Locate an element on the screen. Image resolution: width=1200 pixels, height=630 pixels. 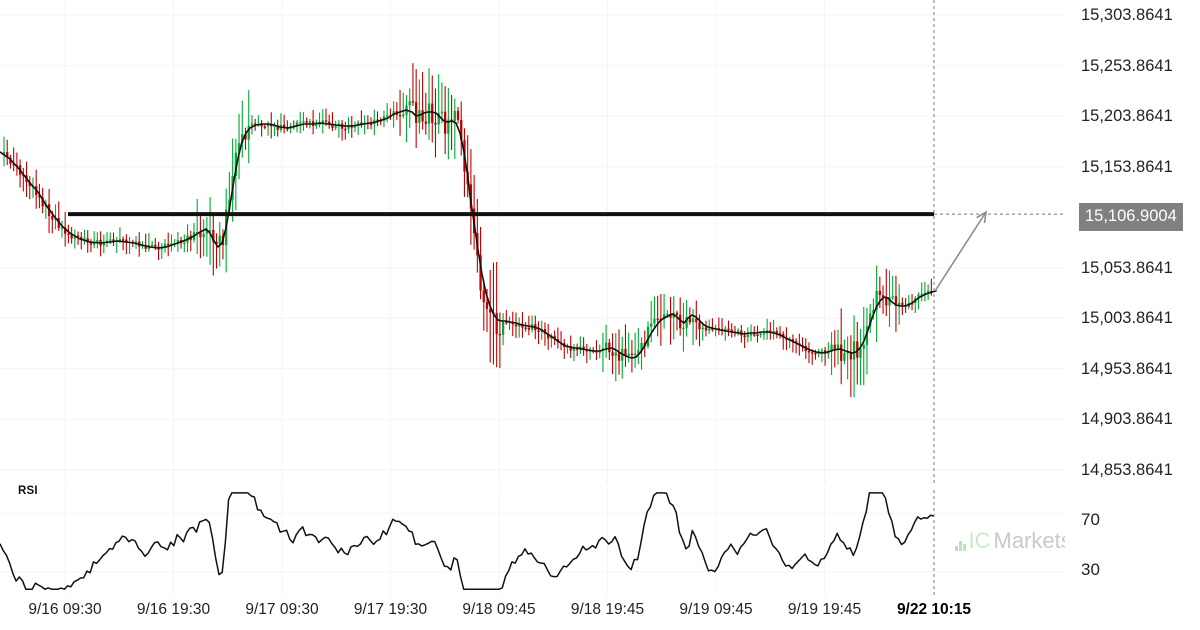
price-axis-tick: 15,053.8641 is located at coordinates (1127, 267).